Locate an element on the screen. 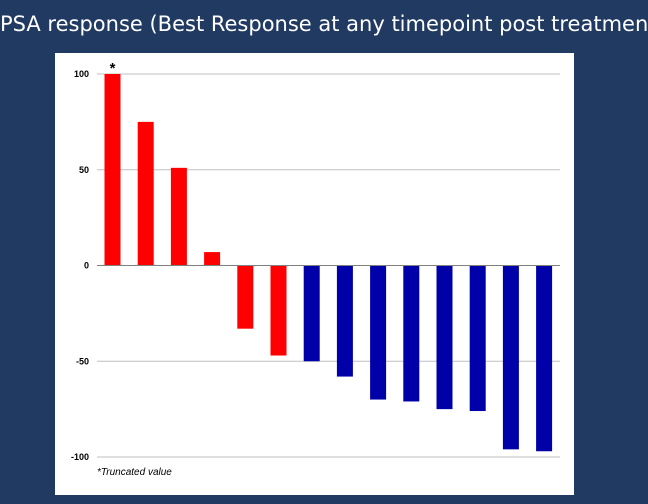  annotations: * is located at coordinates (113, 68).